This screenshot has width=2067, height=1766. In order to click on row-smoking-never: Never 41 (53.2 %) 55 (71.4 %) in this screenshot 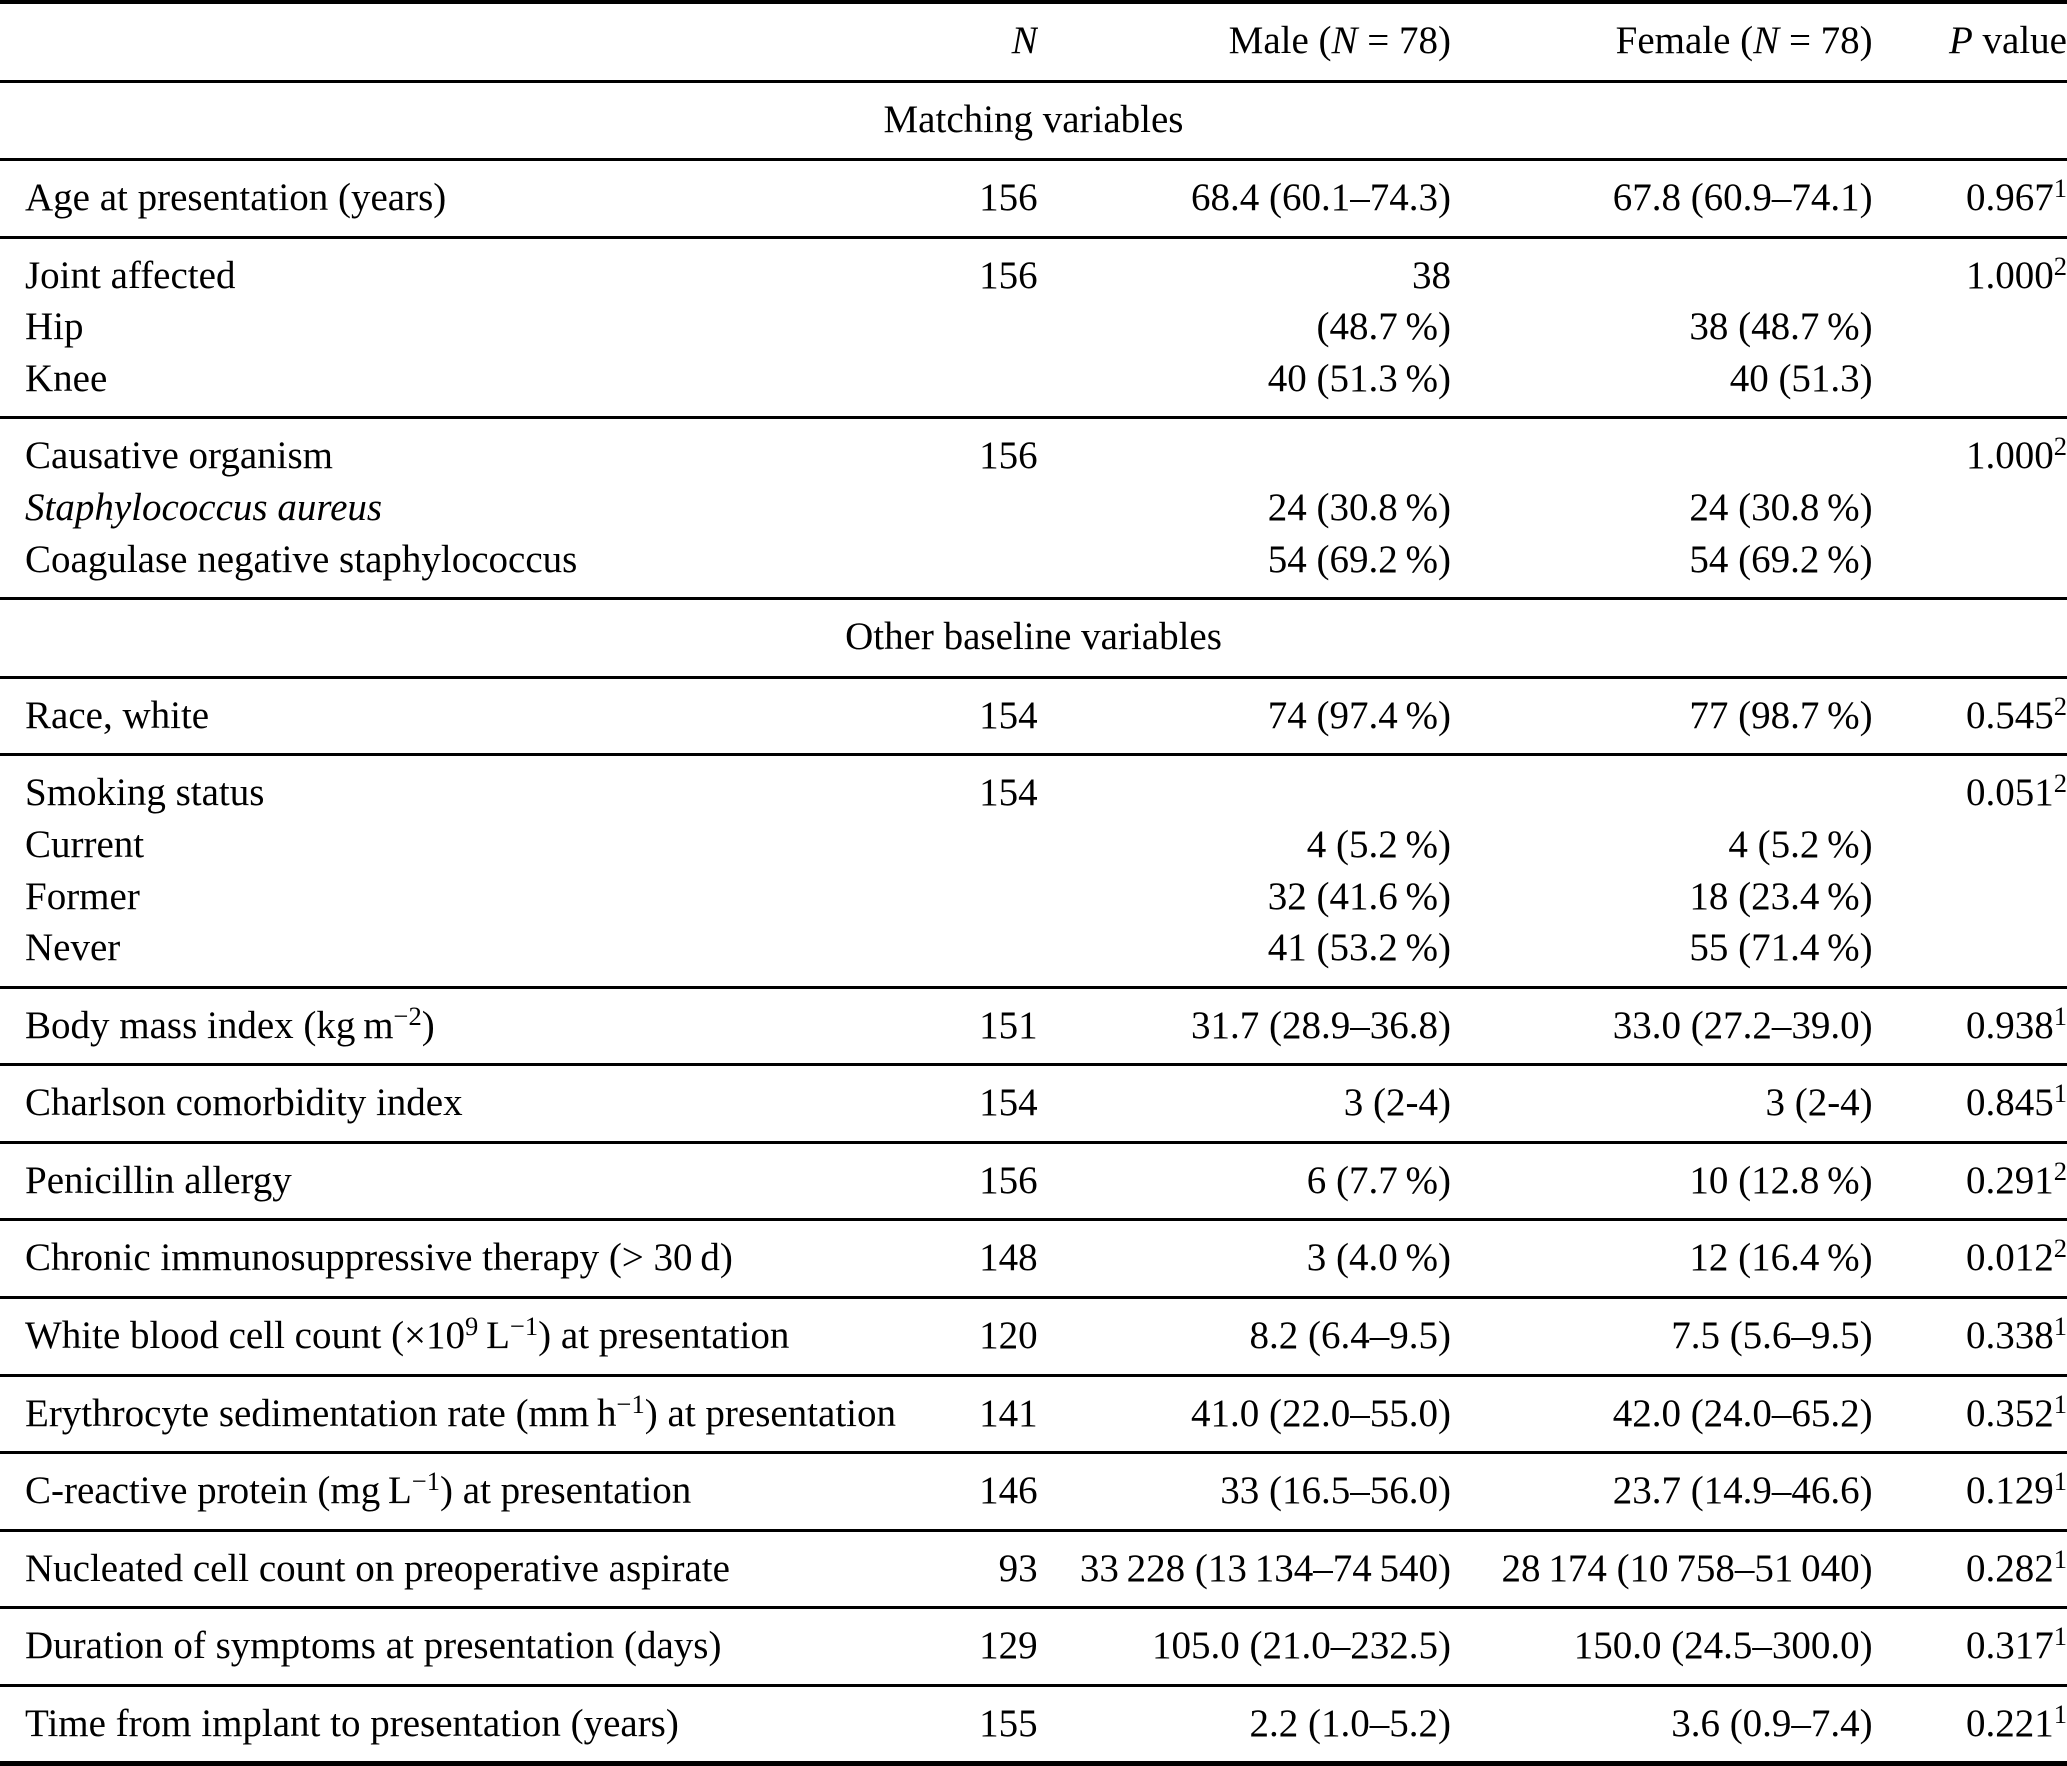, I will do `click(1033, 954)`.